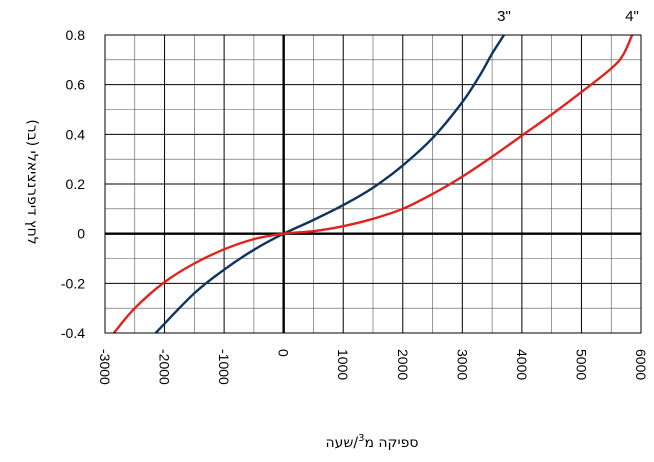 This screenshot has width=654, height=462. What do you see at coordinates (504, 16) in the screenshot?
I see `series-label-1: 3"` at bounding box center [504, 16].